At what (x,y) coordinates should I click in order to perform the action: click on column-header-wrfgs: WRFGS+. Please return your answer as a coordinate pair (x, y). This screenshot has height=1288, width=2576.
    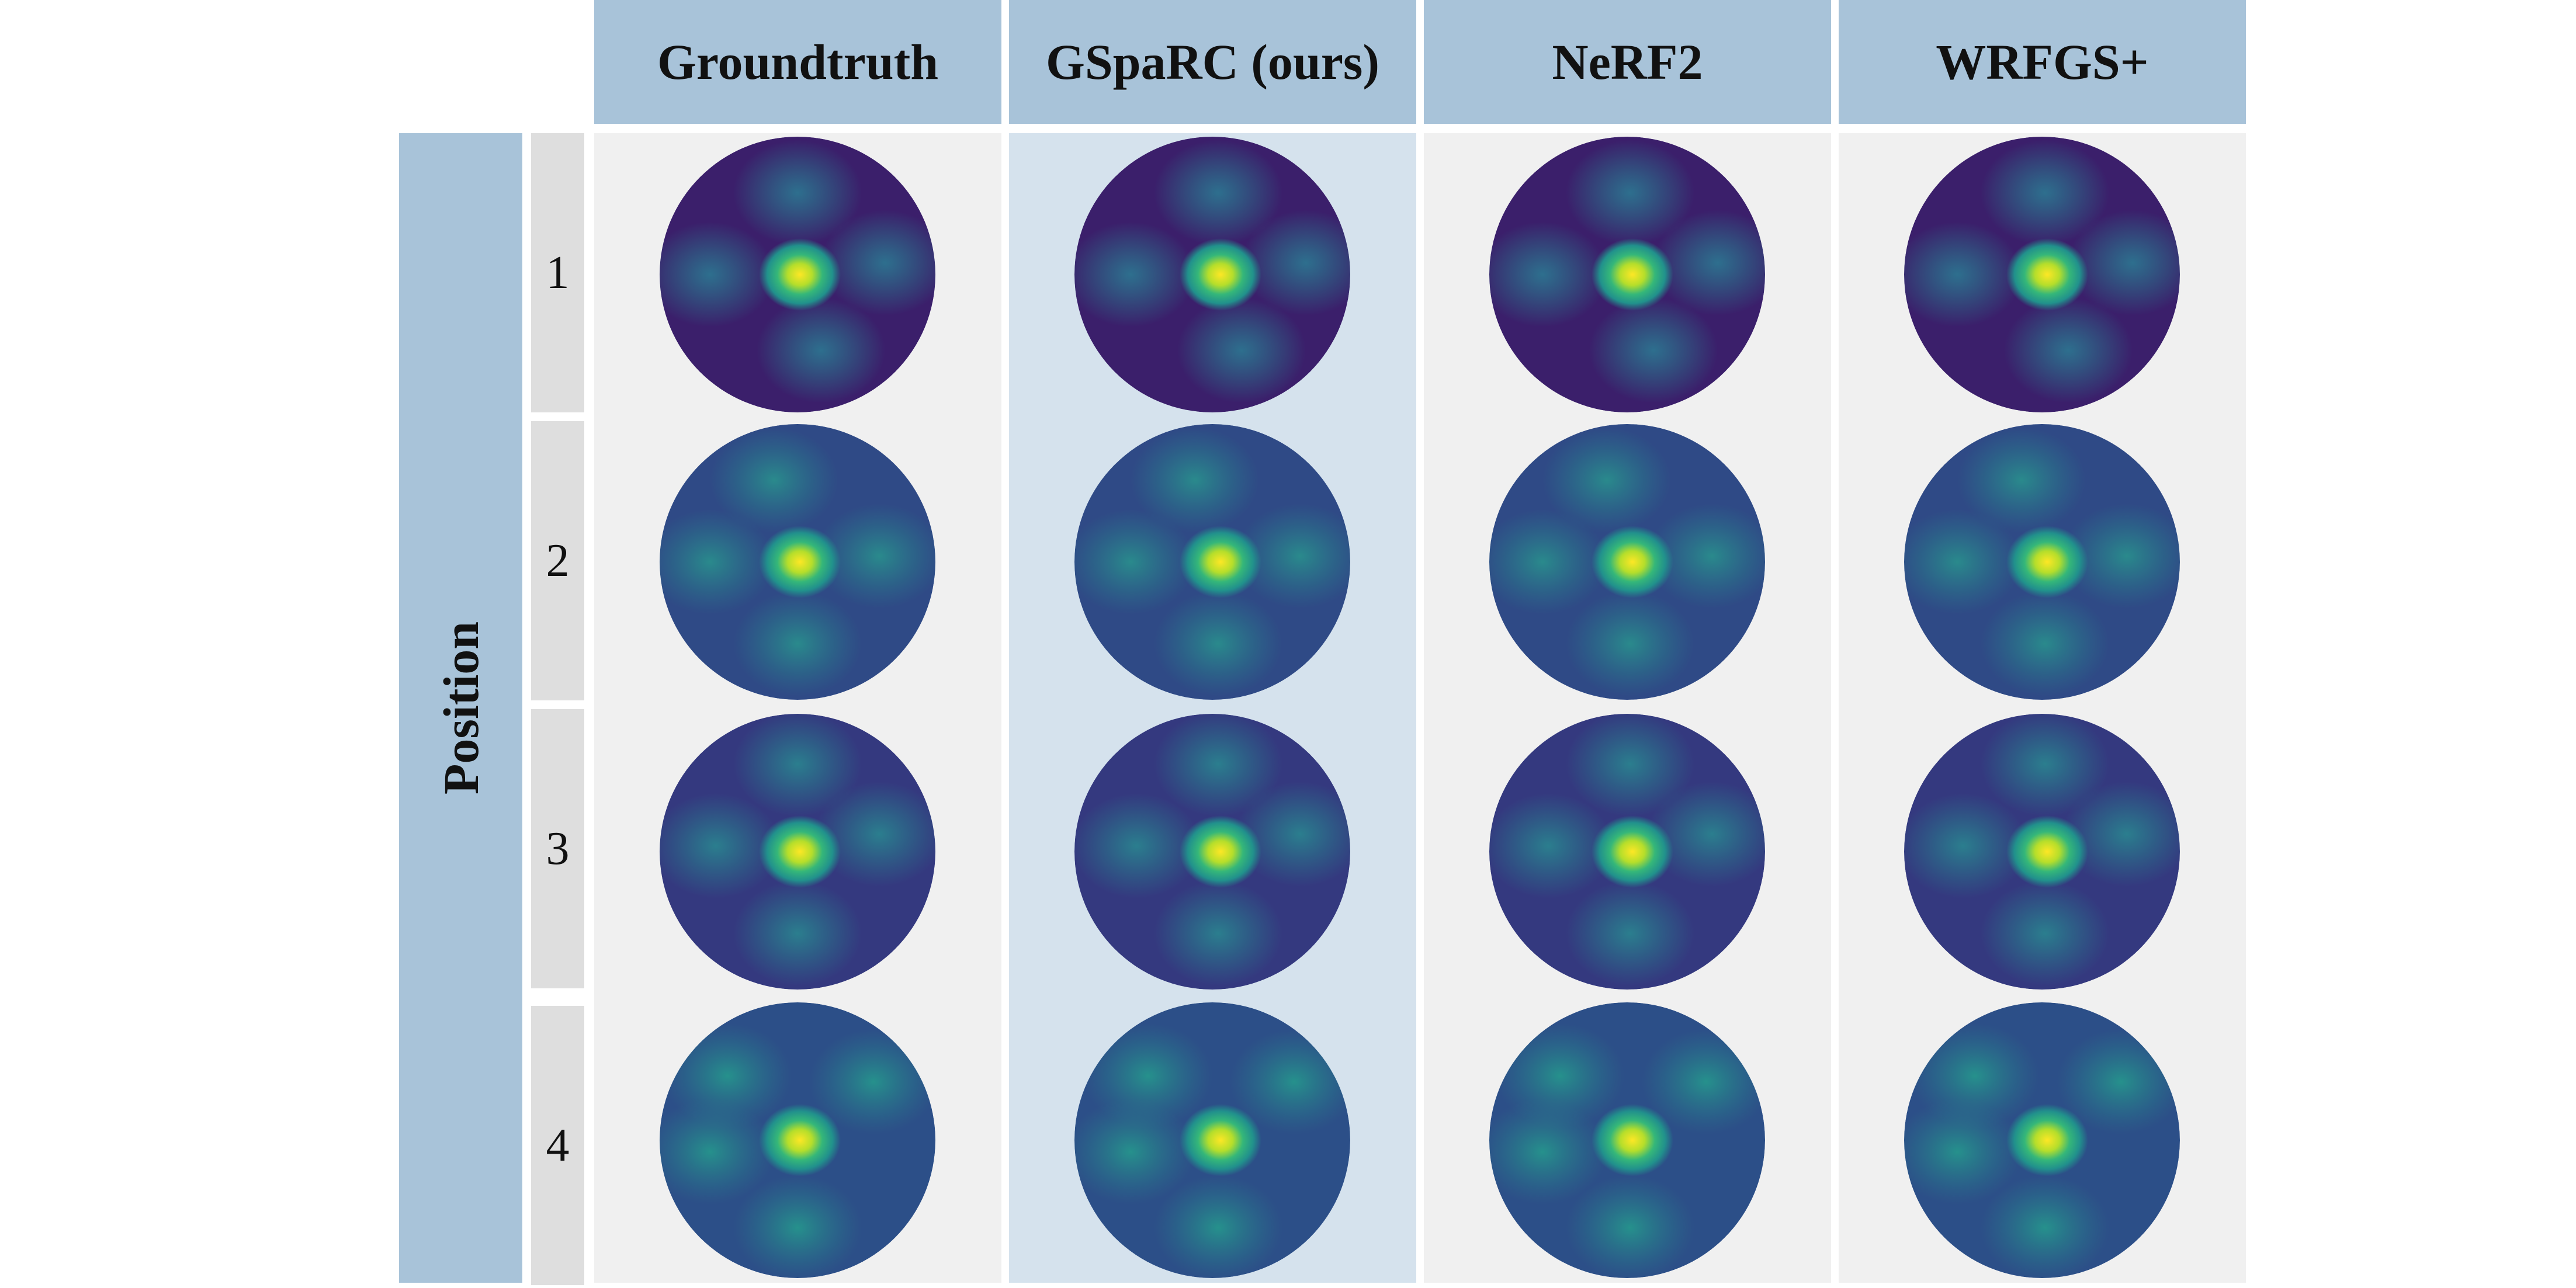
    Looking at the image, I should click on (2042, 62).